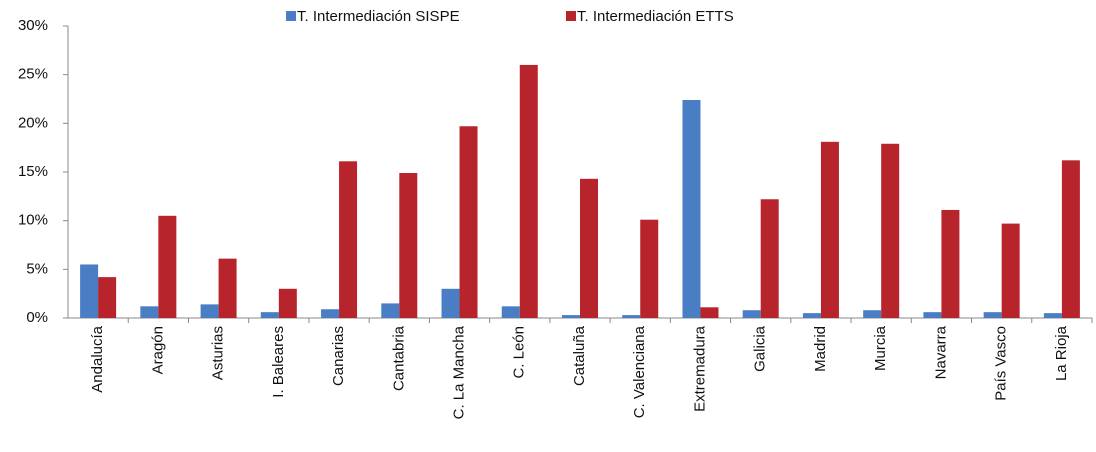  What do you see at coordinates (398, 358) in the screenshot?
I see `x-tick-label: Cantabria` at bounding box center [398, 358].